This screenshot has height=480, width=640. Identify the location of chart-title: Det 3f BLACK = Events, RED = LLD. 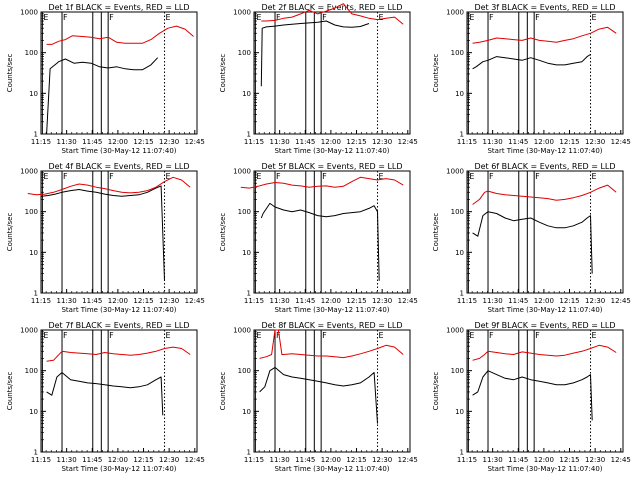
(544, 7).